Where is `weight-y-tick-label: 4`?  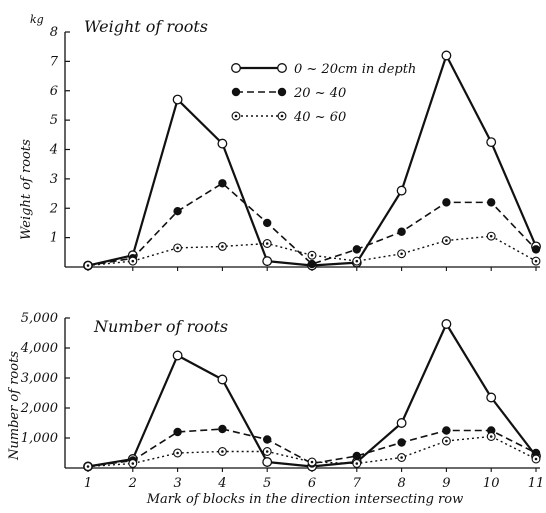
weight-y-tick-label: 4 is located at coordinates (53, 150).